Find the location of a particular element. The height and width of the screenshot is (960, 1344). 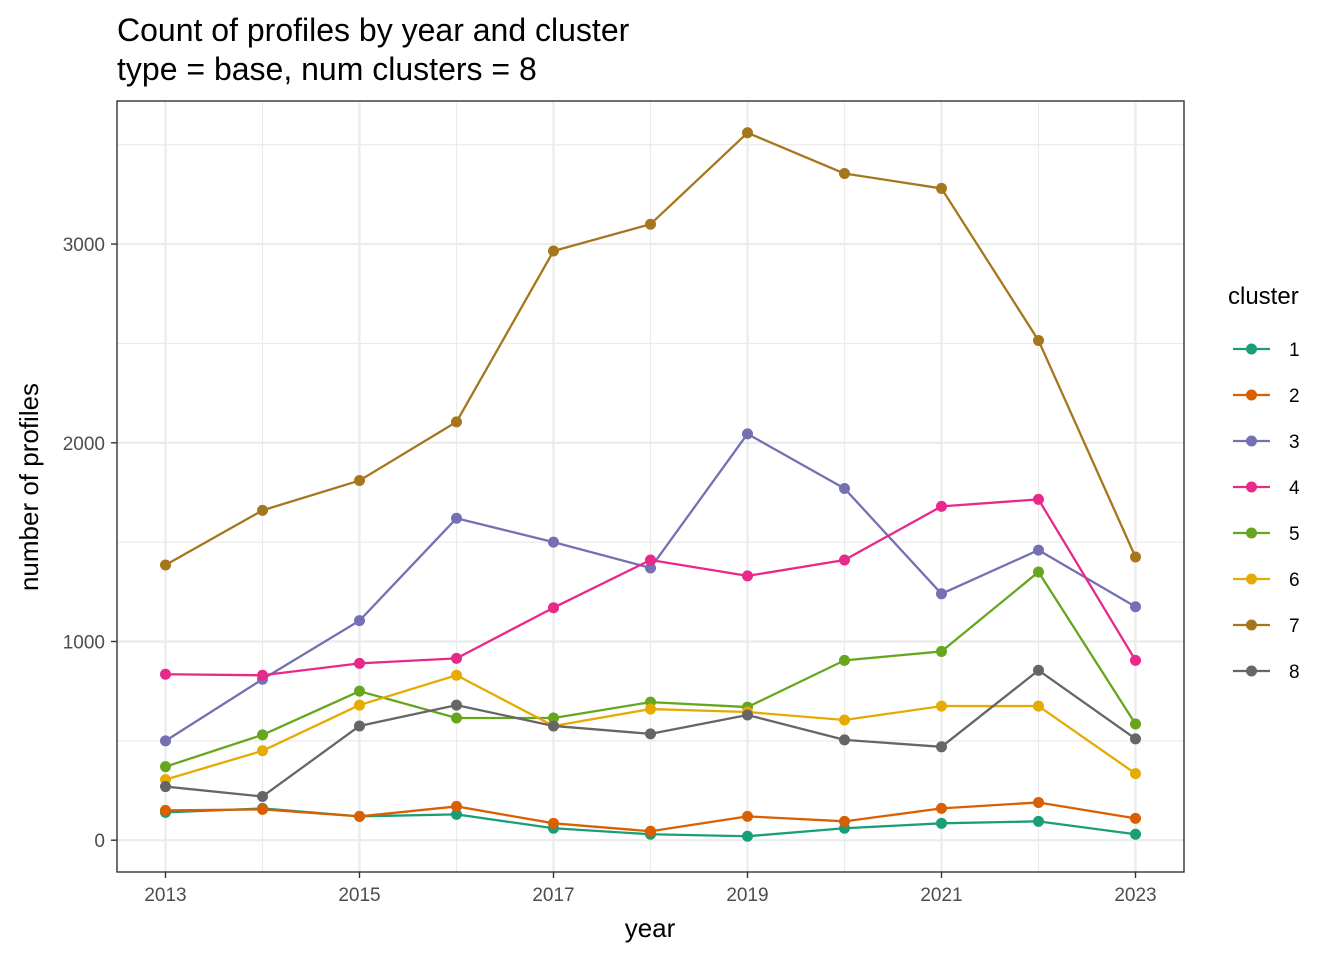

legend-label: 1 is located at coordinates (1294, 350).